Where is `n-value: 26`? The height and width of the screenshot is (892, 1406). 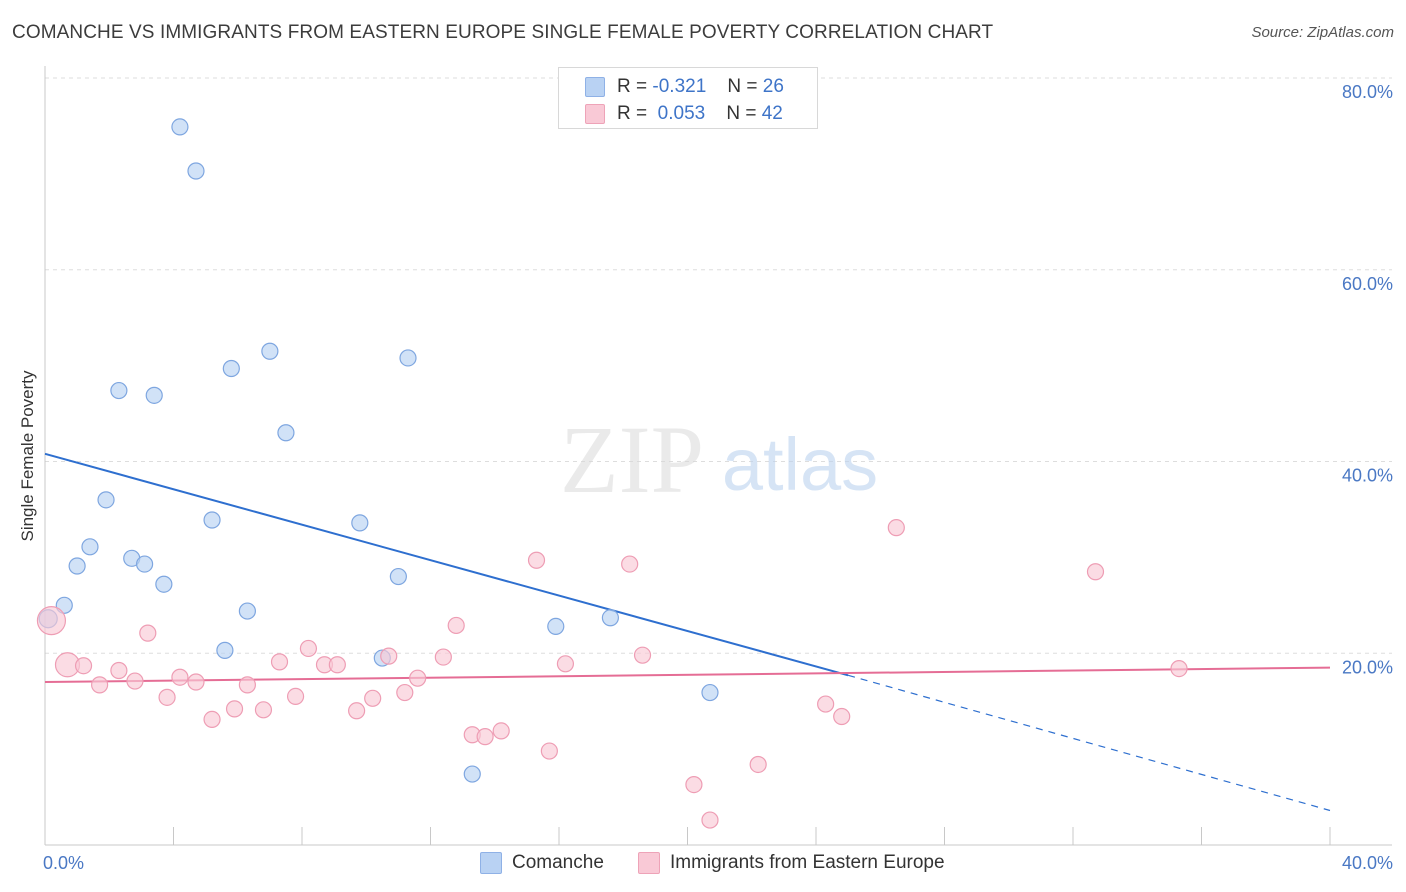 n-value: 26 is located at coordinates (773, 86).